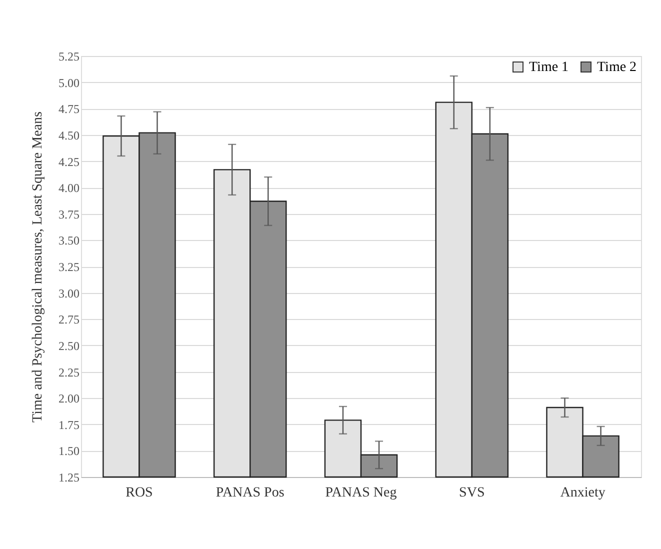 The width and height of the screenshot is (661, 549). What do you see at coordinates (69, 57) in the screenshot?
I see `y-tick-label: 5.25` at bounding box center [69, 57].